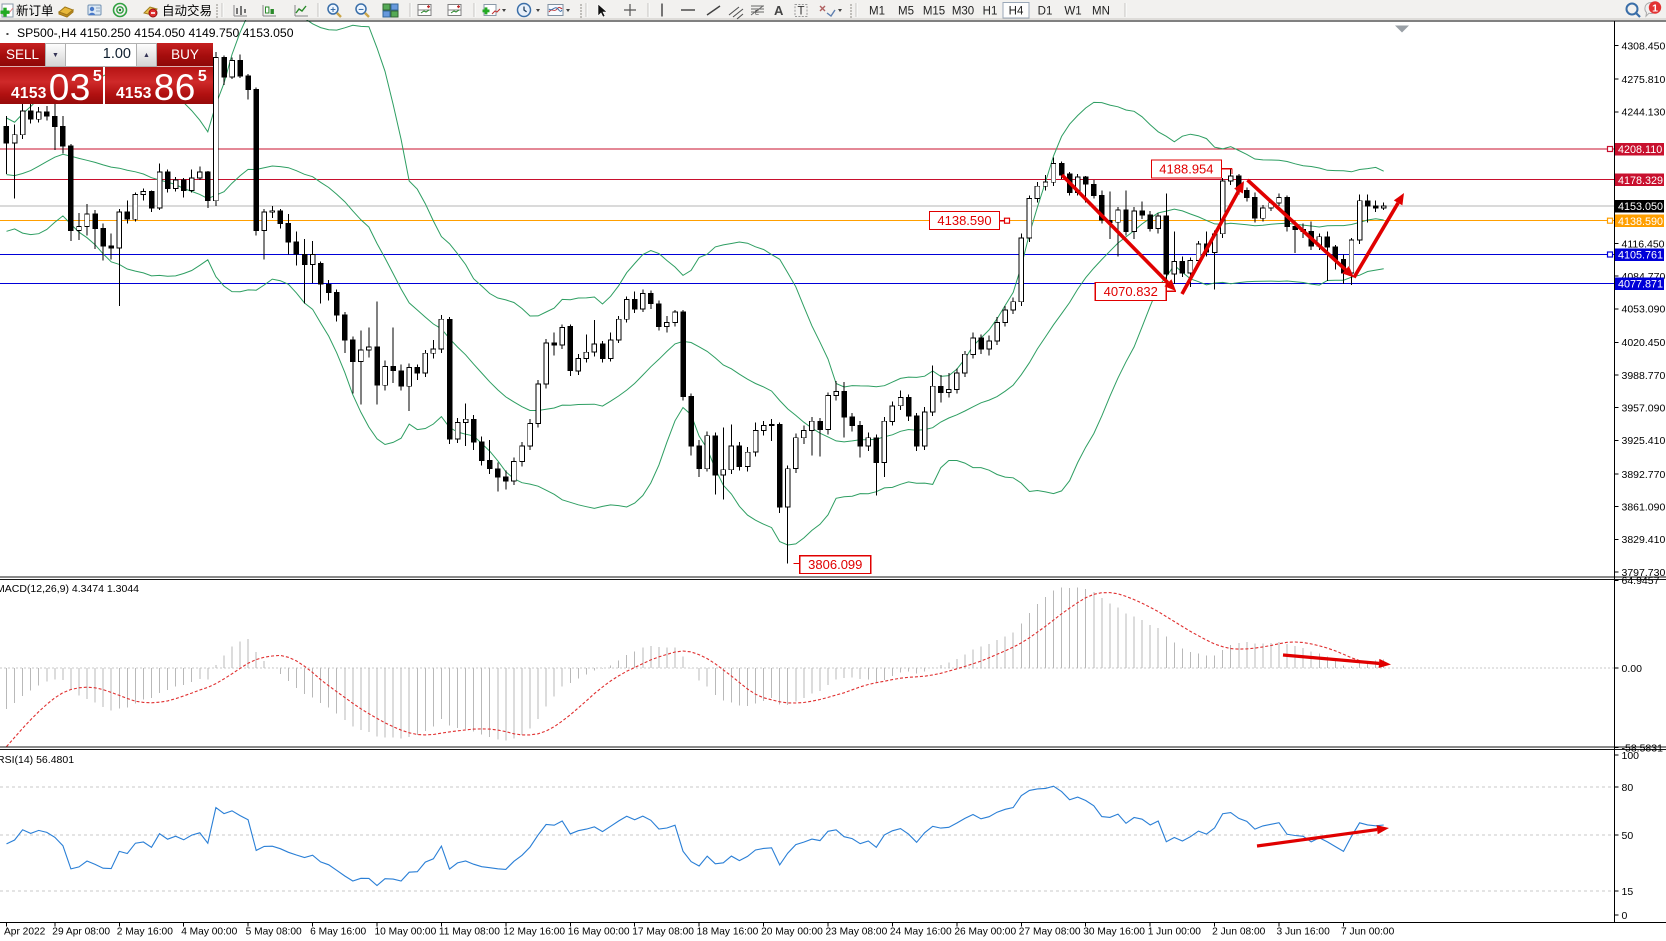 The image size is (1666, 941). Describe the element at coordinates (1628, 788) in the screenshot. I see `svg-text: 80` at that location.